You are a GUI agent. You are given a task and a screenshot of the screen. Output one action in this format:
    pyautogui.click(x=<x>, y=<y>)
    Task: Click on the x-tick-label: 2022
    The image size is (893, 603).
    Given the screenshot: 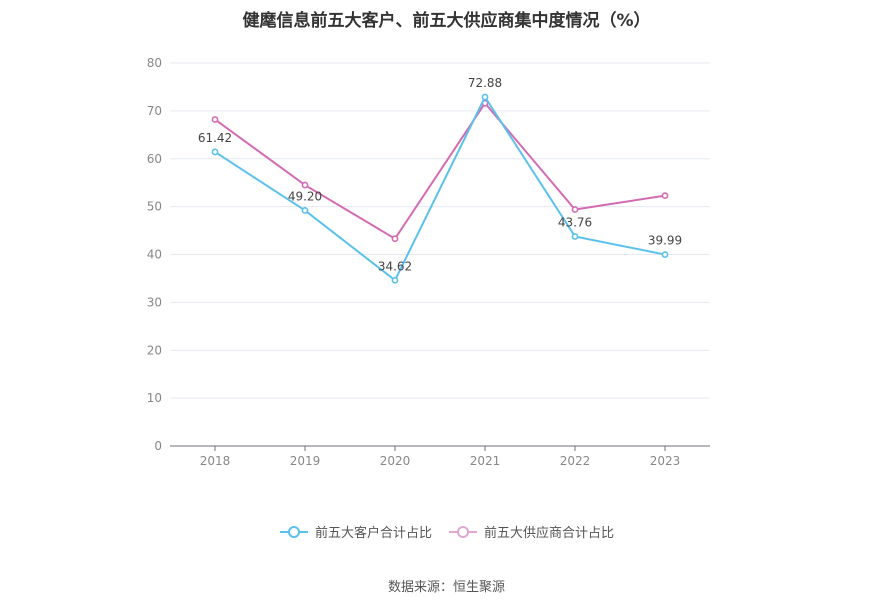 What is the action you would take?
    pyautogui.click(x=575, y=461)
    